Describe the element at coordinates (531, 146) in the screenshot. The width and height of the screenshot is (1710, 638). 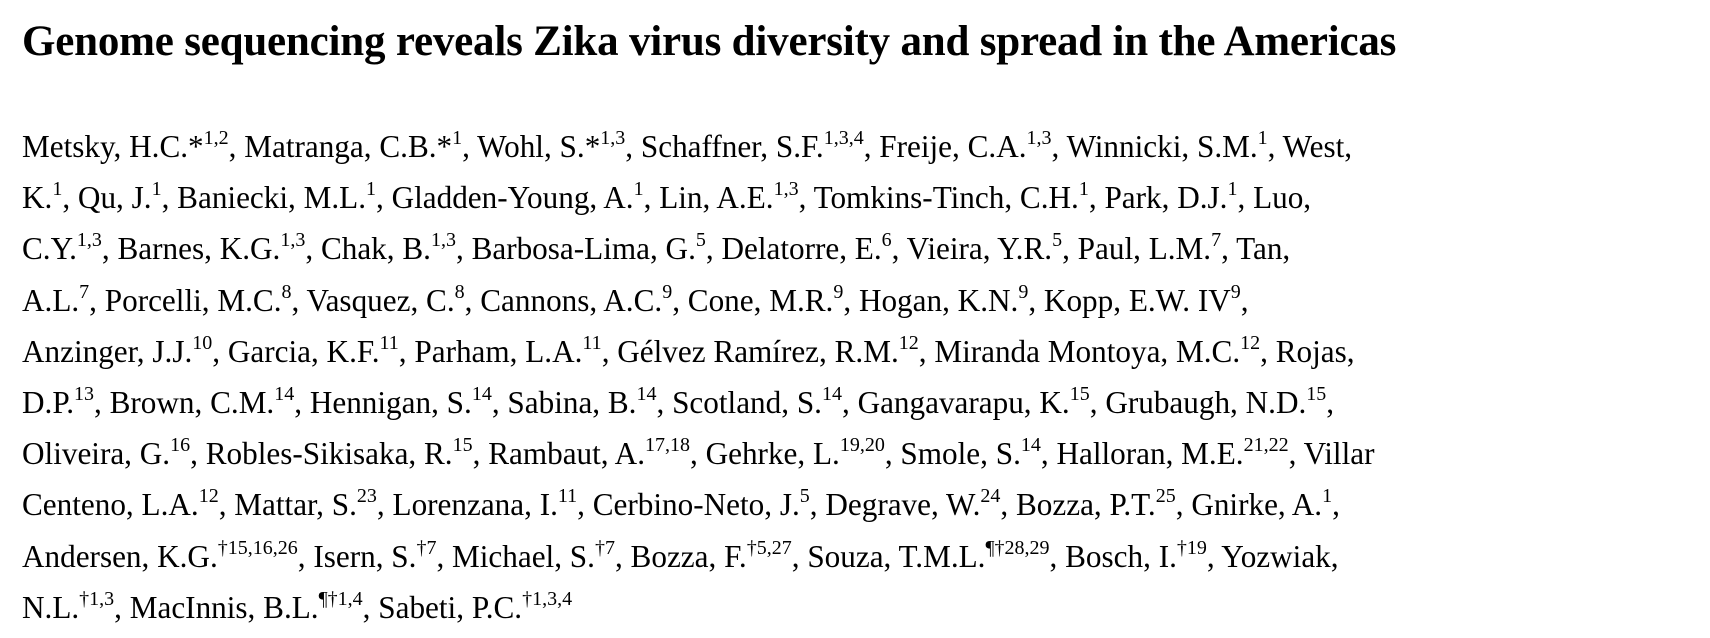
I see `author-text: , Wohl, S.*` at that location.